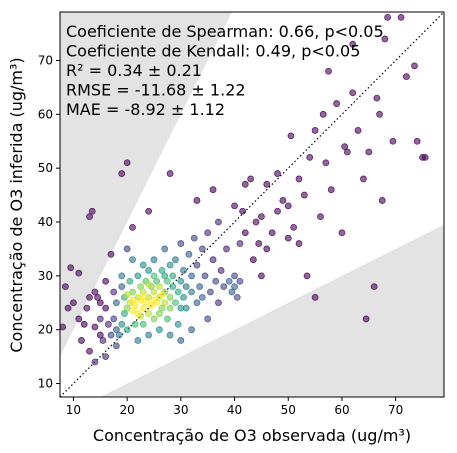  What do you see at coordinates (252, 435) in the screenshot?
I see `x-axis-label: Concentração de O3 observada (ug/m³)` at bounding box center [252, 435].